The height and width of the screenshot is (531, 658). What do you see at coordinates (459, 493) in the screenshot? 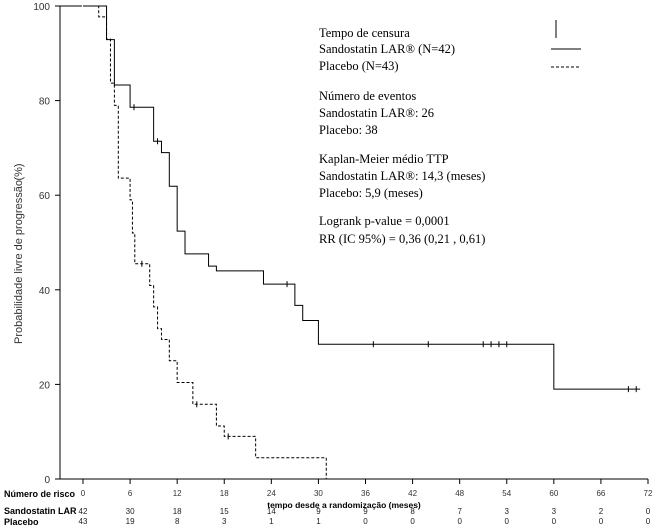
I see `x-tick-label: 48` at bounding box center [459, 493].